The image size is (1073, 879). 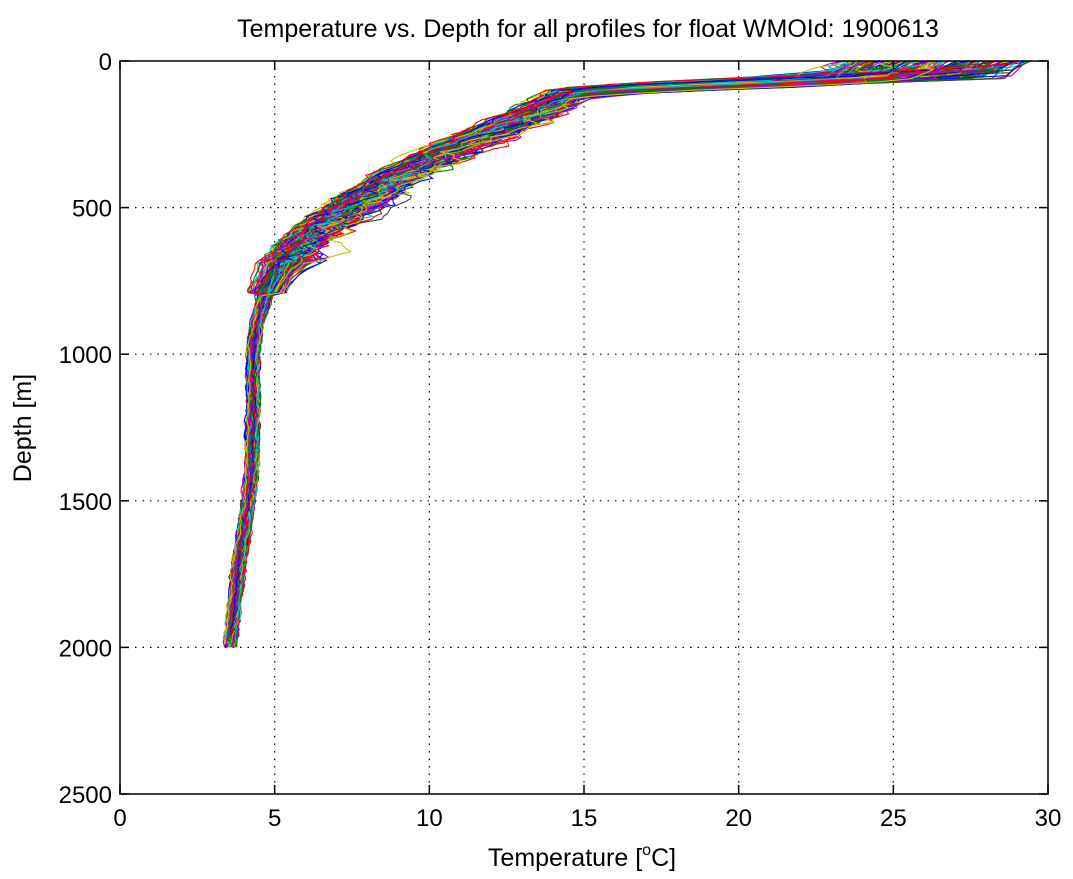 What do you see at coordinates (85, 648) in the screenshot?
I see `y-tick-label: 2000` at bounding box center [85, 648].